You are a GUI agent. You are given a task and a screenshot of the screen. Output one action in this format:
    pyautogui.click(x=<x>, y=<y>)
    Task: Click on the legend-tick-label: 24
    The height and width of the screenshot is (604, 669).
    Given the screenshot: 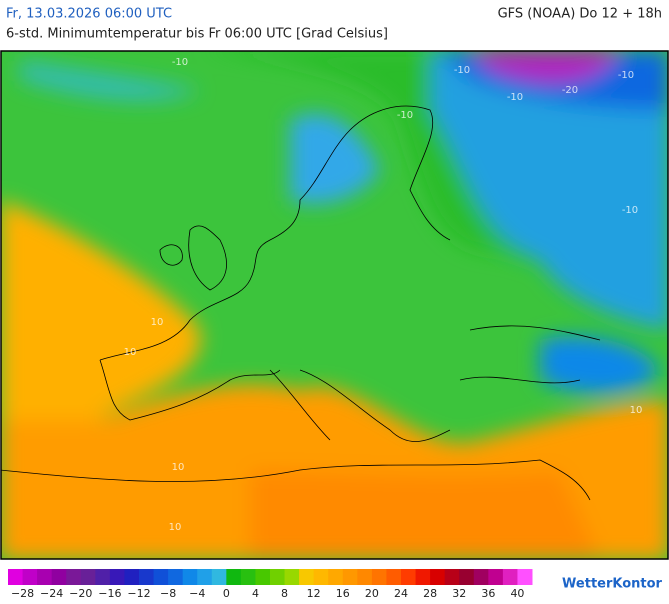 What is the action you would take?
    pyautogui.click(x=401, y=593)
    